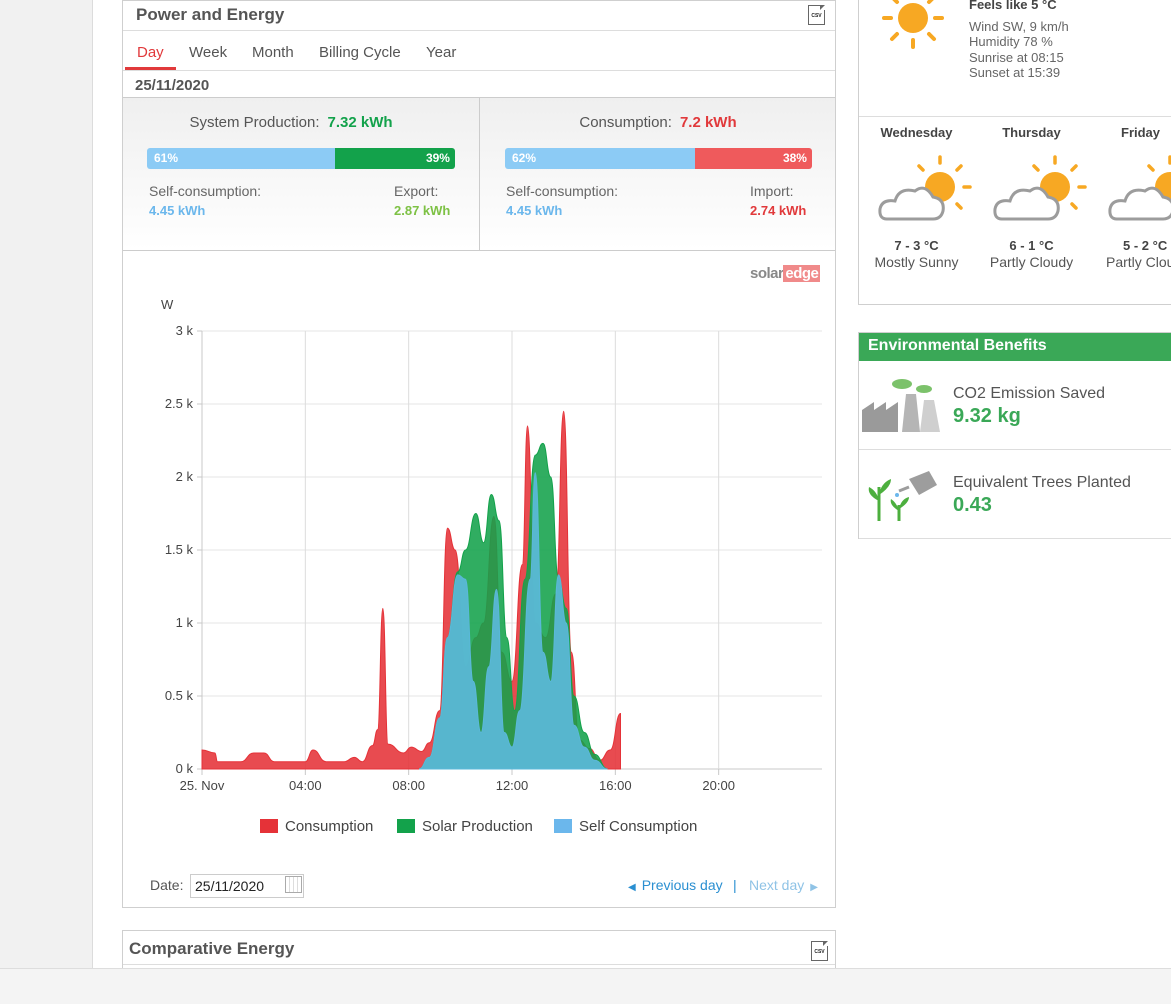 The width and height of the screenshot is (1171, 1004). What do you see at coordinates (254, 122) in the screenshot?
I see `production-label: System Production:` at bounding box center [254, 122].